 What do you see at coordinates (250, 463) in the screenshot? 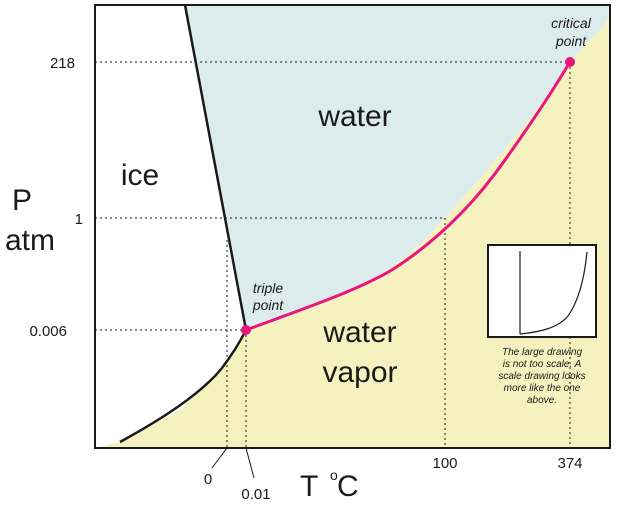
I see `x-tick-001-leader` at bounding box center [250, 463].